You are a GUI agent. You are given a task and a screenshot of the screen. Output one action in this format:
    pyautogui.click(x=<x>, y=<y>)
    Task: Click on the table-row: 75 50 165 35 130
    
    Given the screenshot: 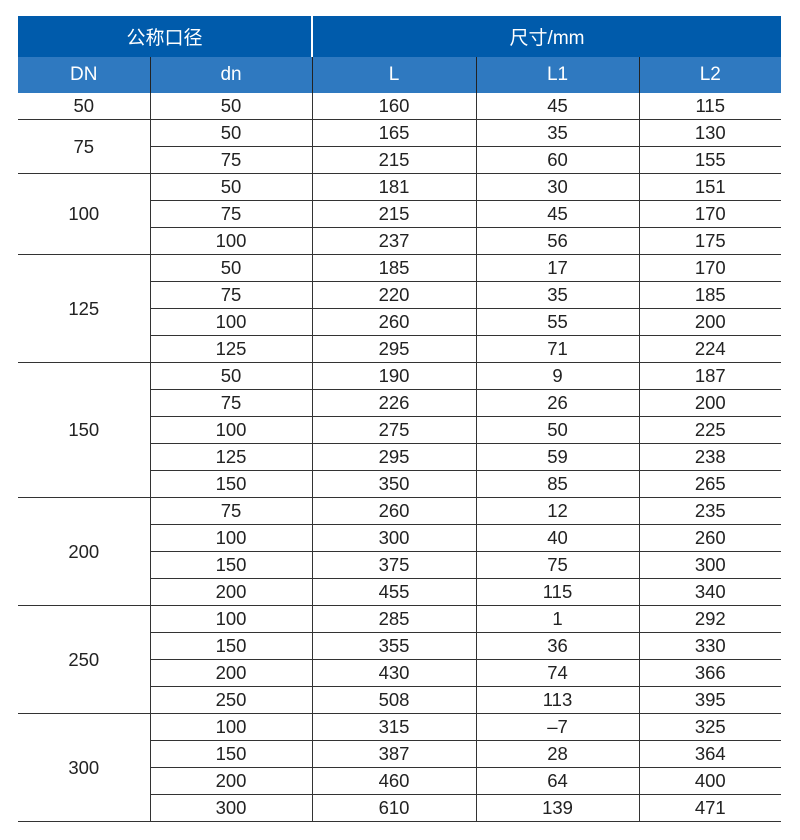 What is the action you would take?
    pyautogui.click(x=400, y=146)
    